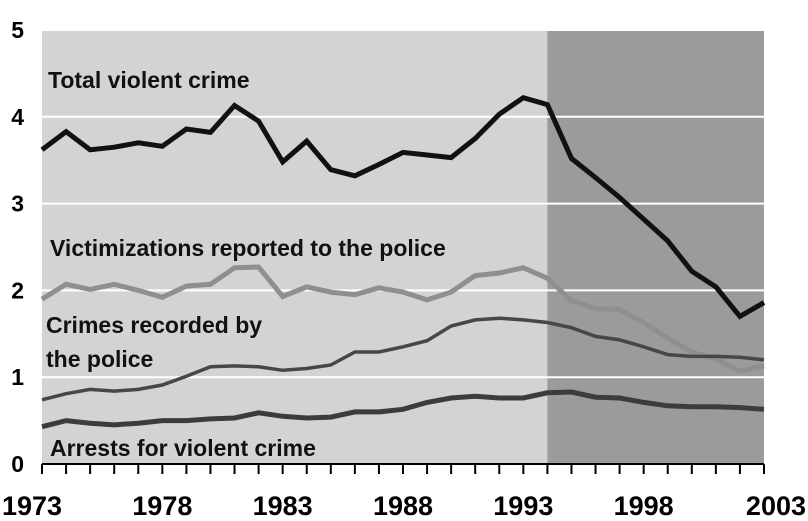 Image resolution: width=808 pixels, height=521 pixels. What do you see at coordinates (248, 248) in the screenshot?
I see `label-victimizations-reported: Victimizations reported to the police` at bounding box center [248, 248].